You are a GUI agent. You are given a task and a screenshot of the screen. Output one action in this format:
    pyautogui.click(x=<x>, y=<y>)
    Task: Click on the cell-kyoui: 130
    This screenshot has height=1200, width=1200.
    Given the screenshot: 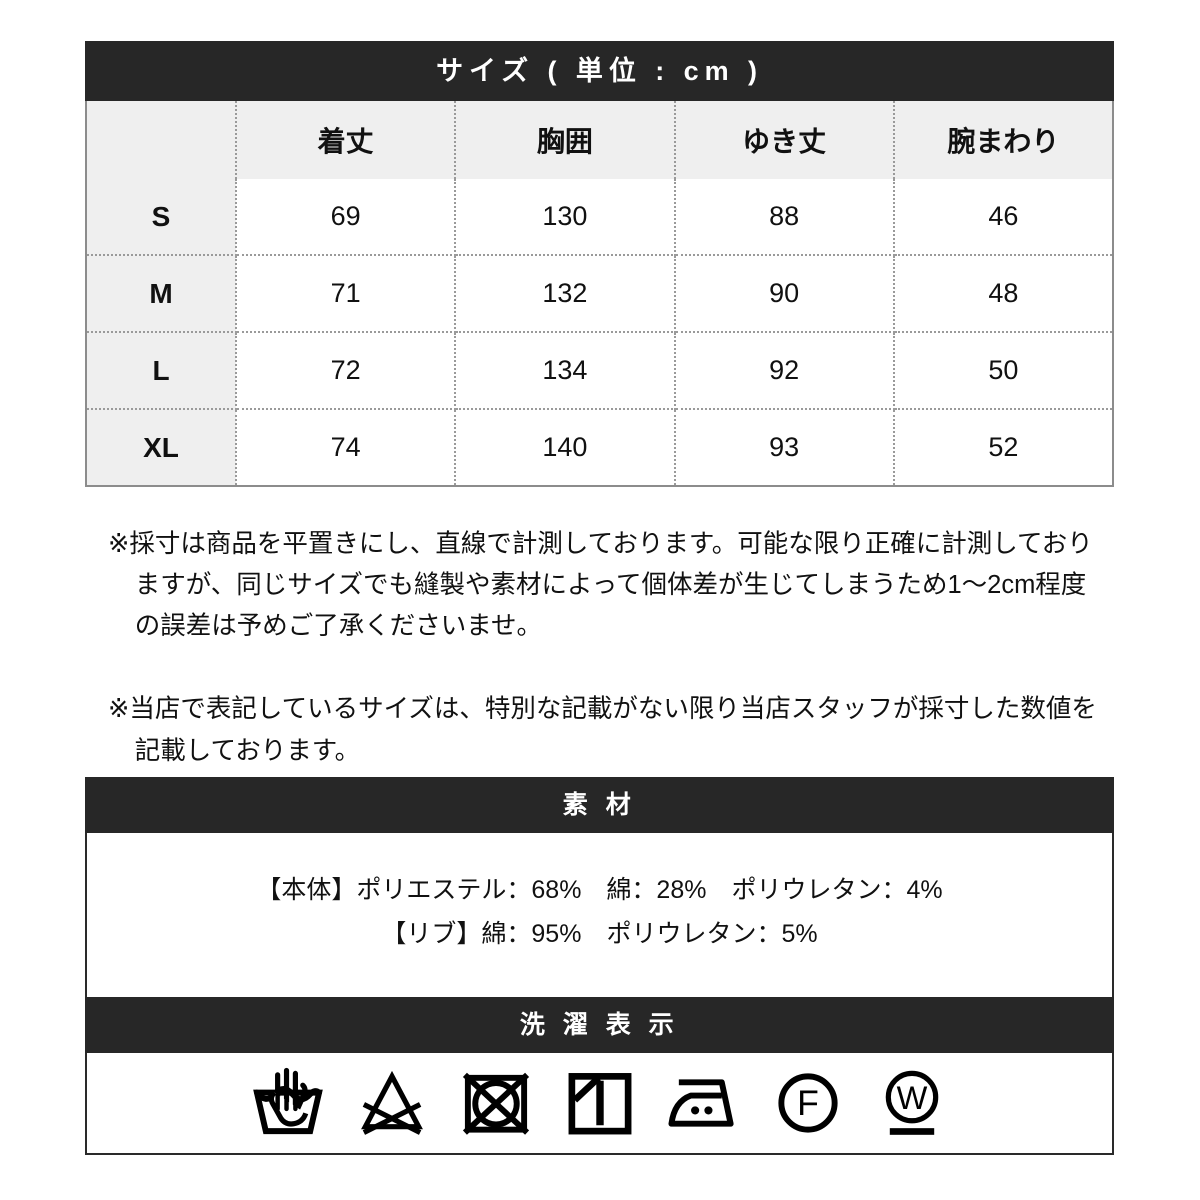 What is the action you would take?
    pyautogui.click(x=565, y=217)
    